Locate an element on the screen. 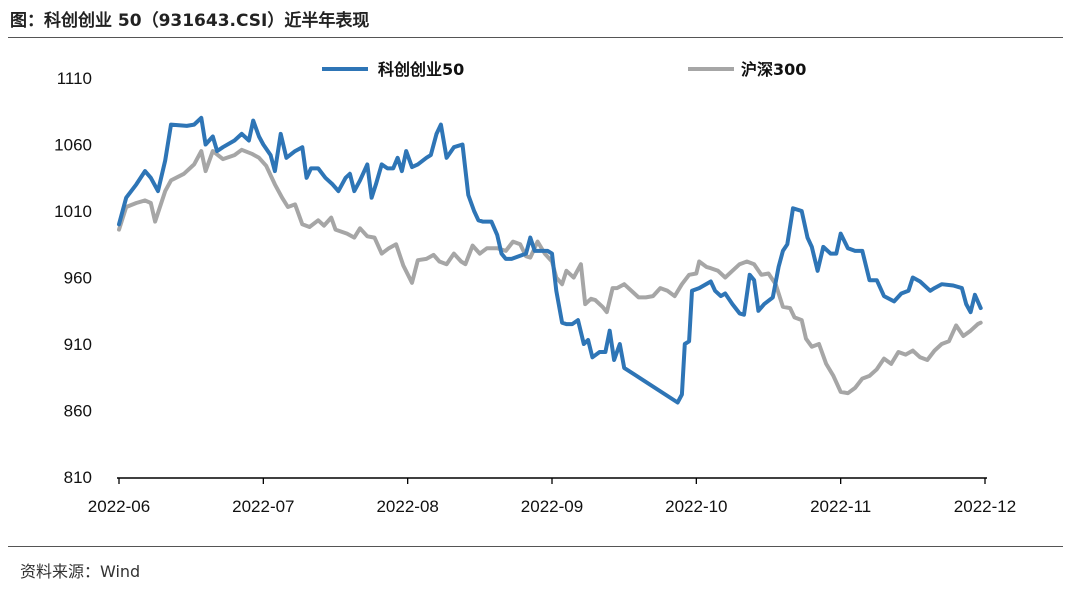 The width and height of the screenshot is (1071, 591). y-axis: 810 860 910 960 1010 1060 1110 is located at coordinates (73, 278).